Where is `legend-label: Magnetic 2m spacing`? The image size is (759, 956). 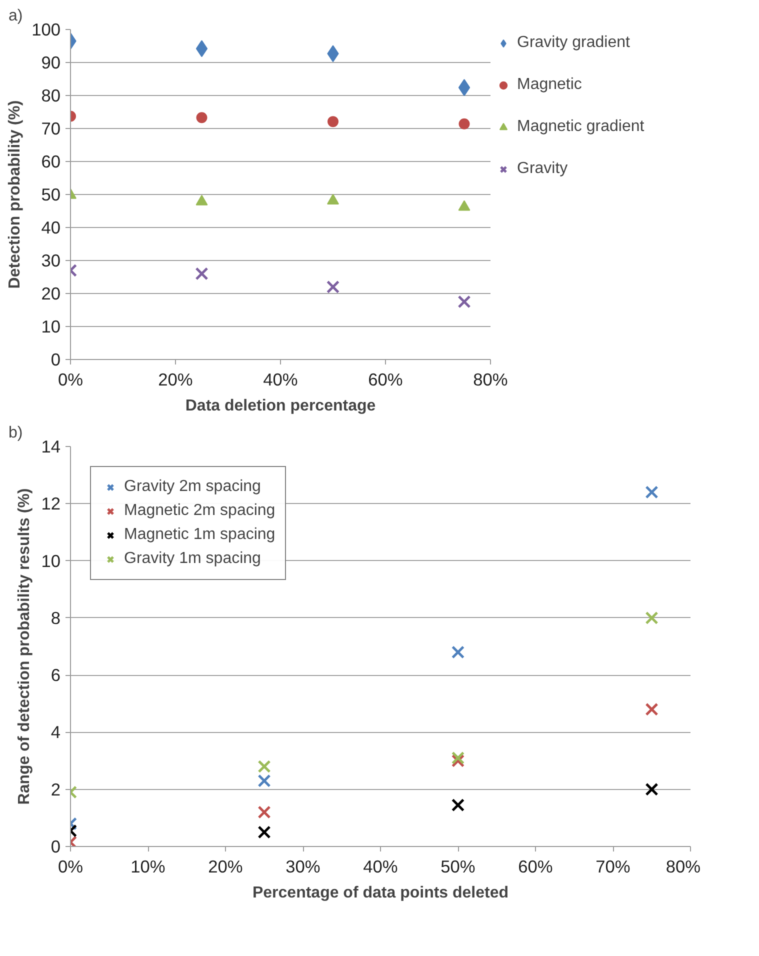
legend-label: Magnetic 2m spacing is located at coordinates (200, 511).